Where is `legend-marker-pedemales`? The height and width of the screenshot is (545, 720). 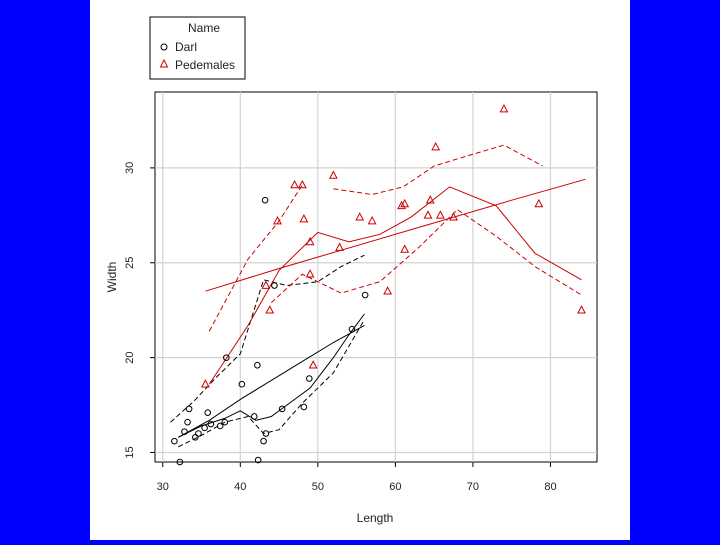
legend-marker-pedemales is located at coordinates (164, 63).